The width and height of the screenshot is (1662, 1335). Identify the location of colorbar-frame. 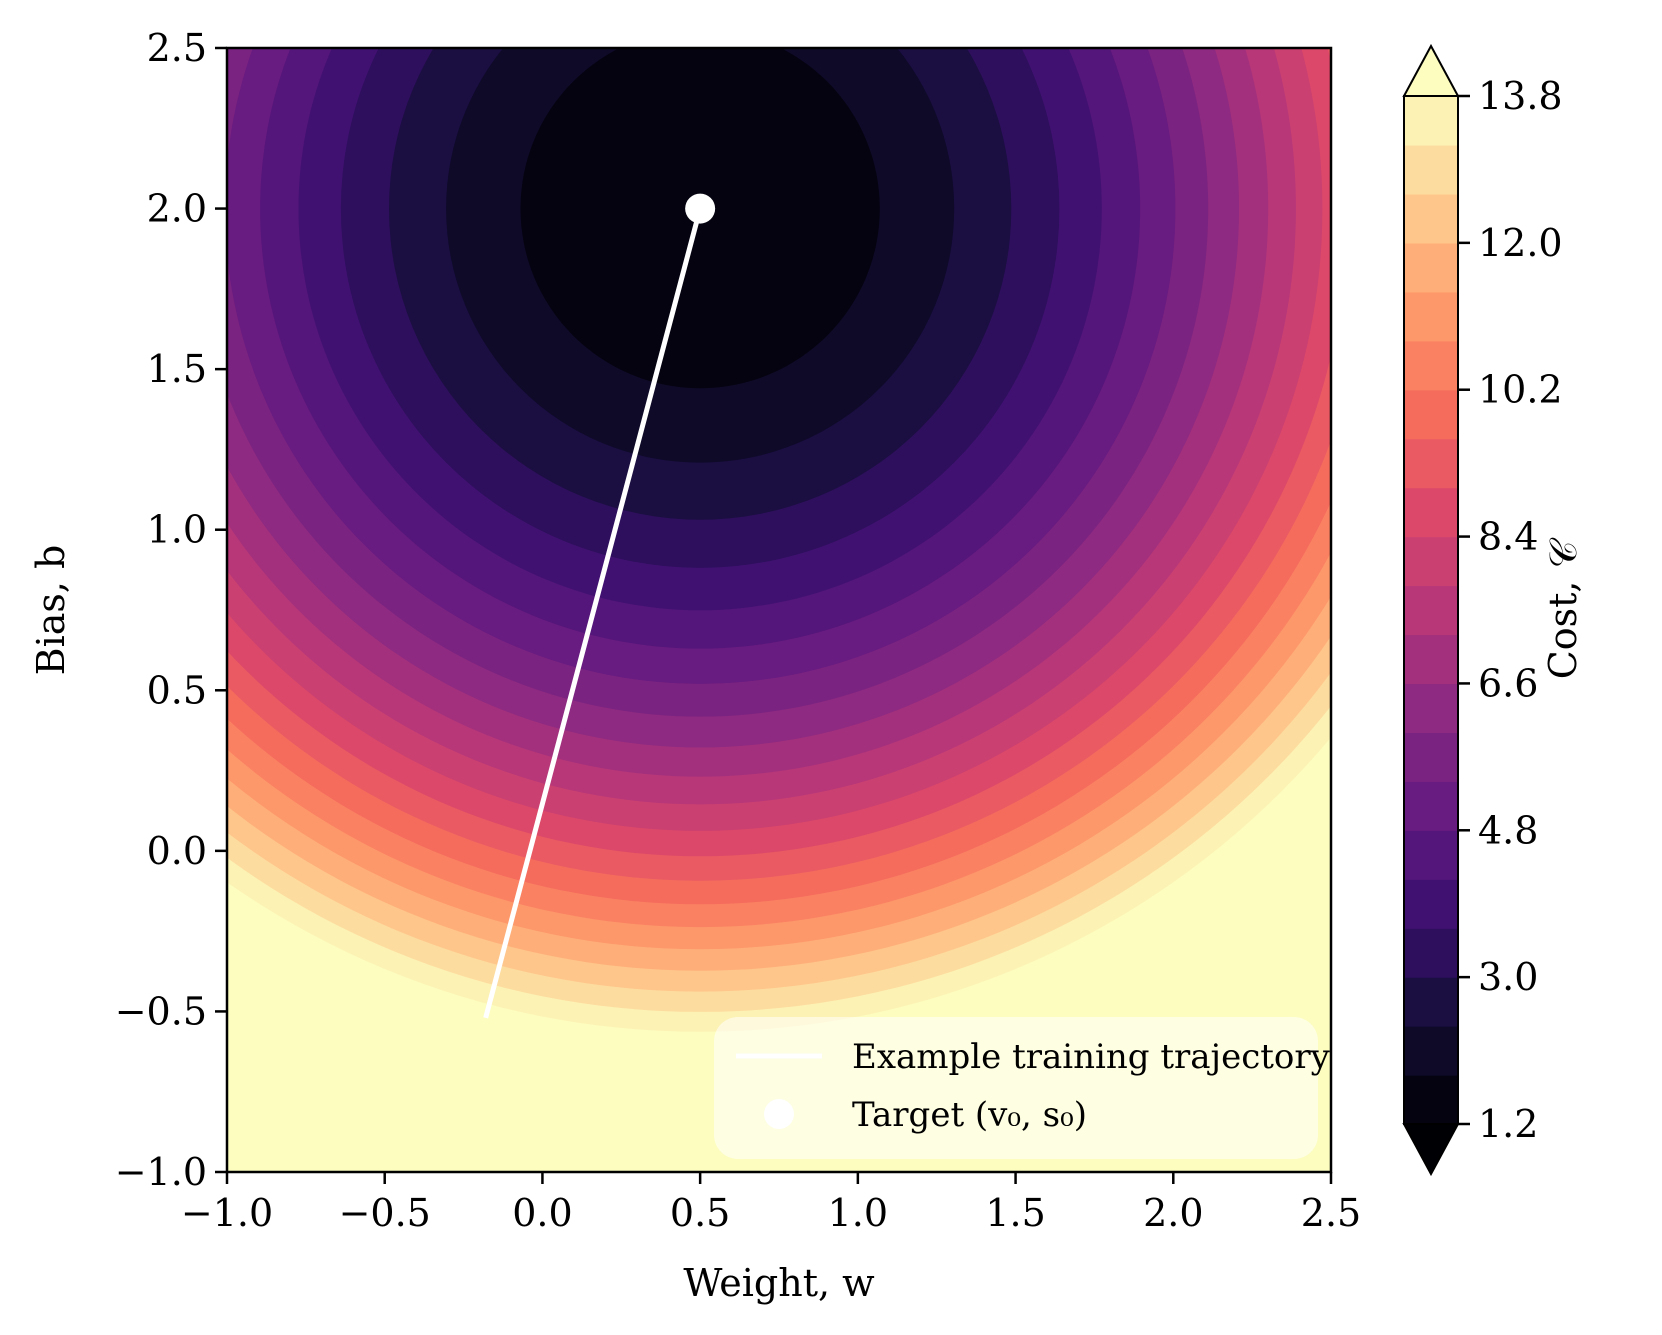
(1431, 610).